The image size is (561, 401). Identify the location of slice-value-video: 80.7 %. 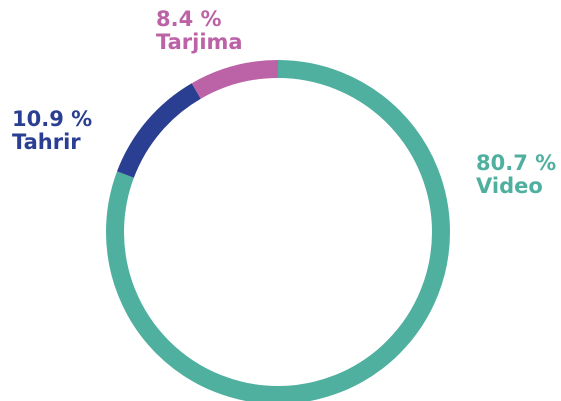
(516, 163).